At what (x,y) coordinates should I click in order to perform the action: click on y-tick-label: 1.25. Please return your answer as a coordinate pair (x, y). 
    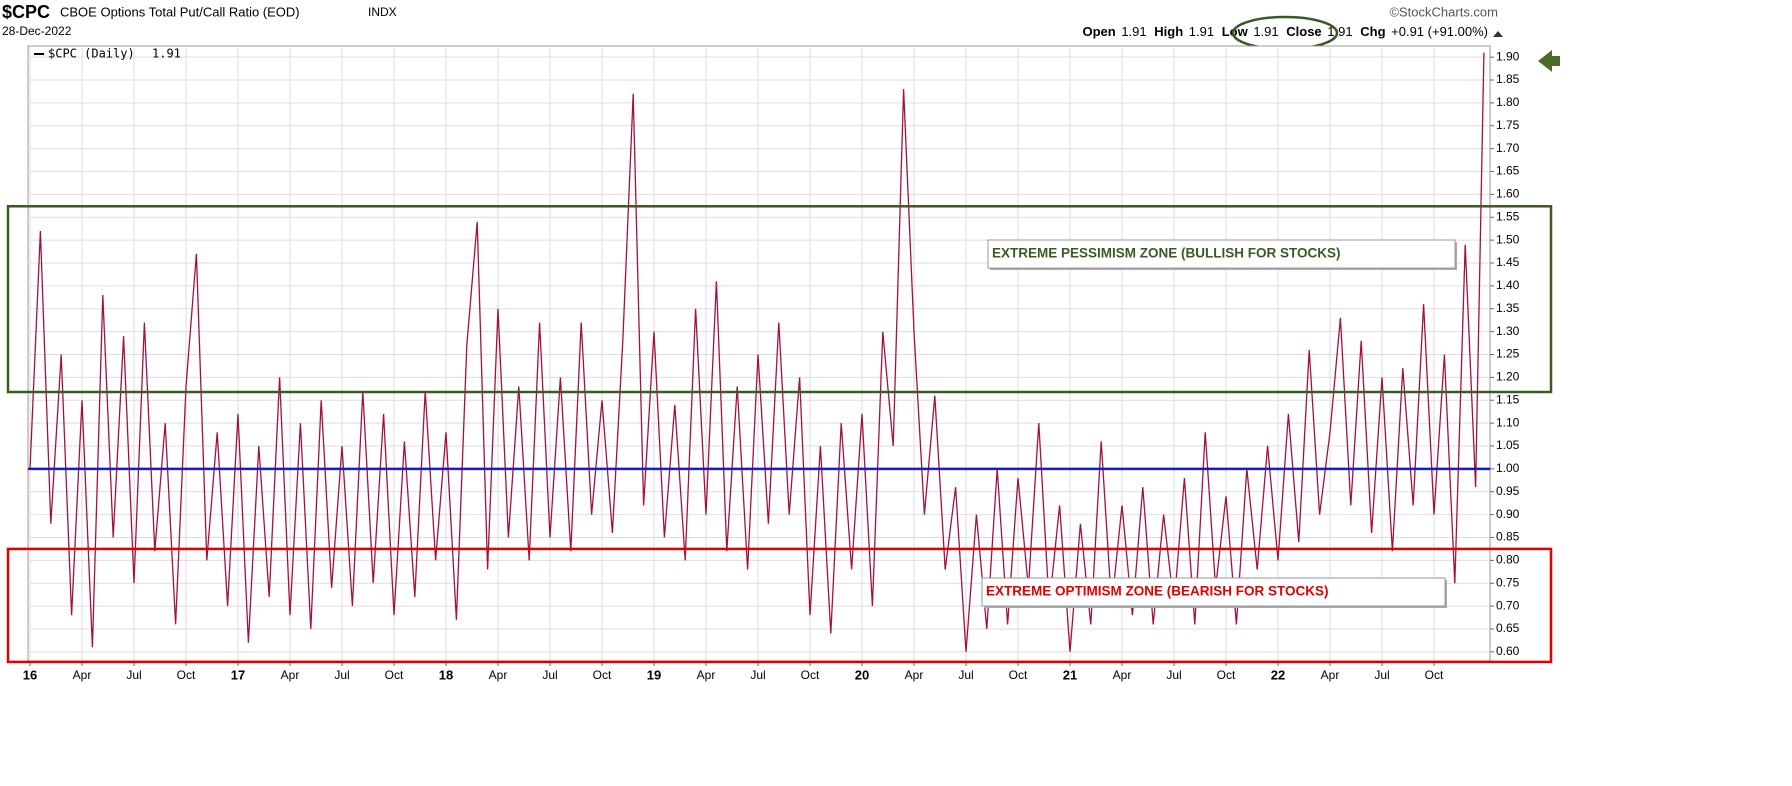
    Looking at the image, I should click on (1508, 354).